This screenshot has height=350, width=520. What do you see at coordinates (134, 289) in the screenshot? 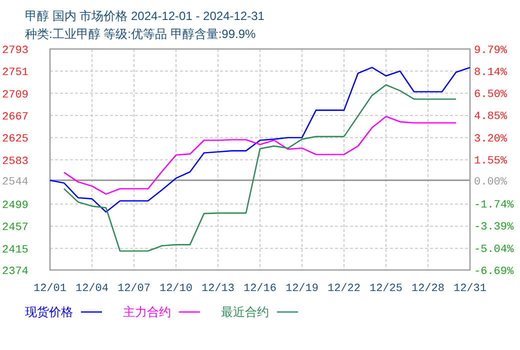
I see `x-tick-label: 12/07` at bounding box center [134, 289].